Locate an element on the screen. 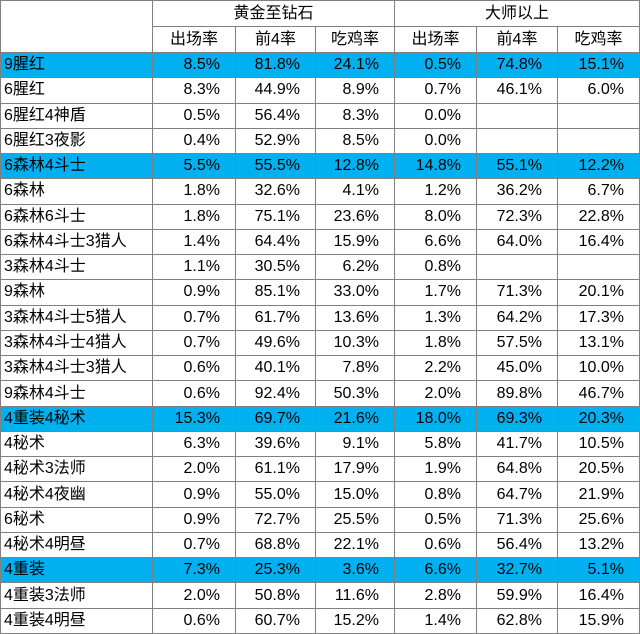 Image resolution: width=640 pixels, height=634 pixels. row-label: 4重装3法师 is located at coordinates (76, 596).